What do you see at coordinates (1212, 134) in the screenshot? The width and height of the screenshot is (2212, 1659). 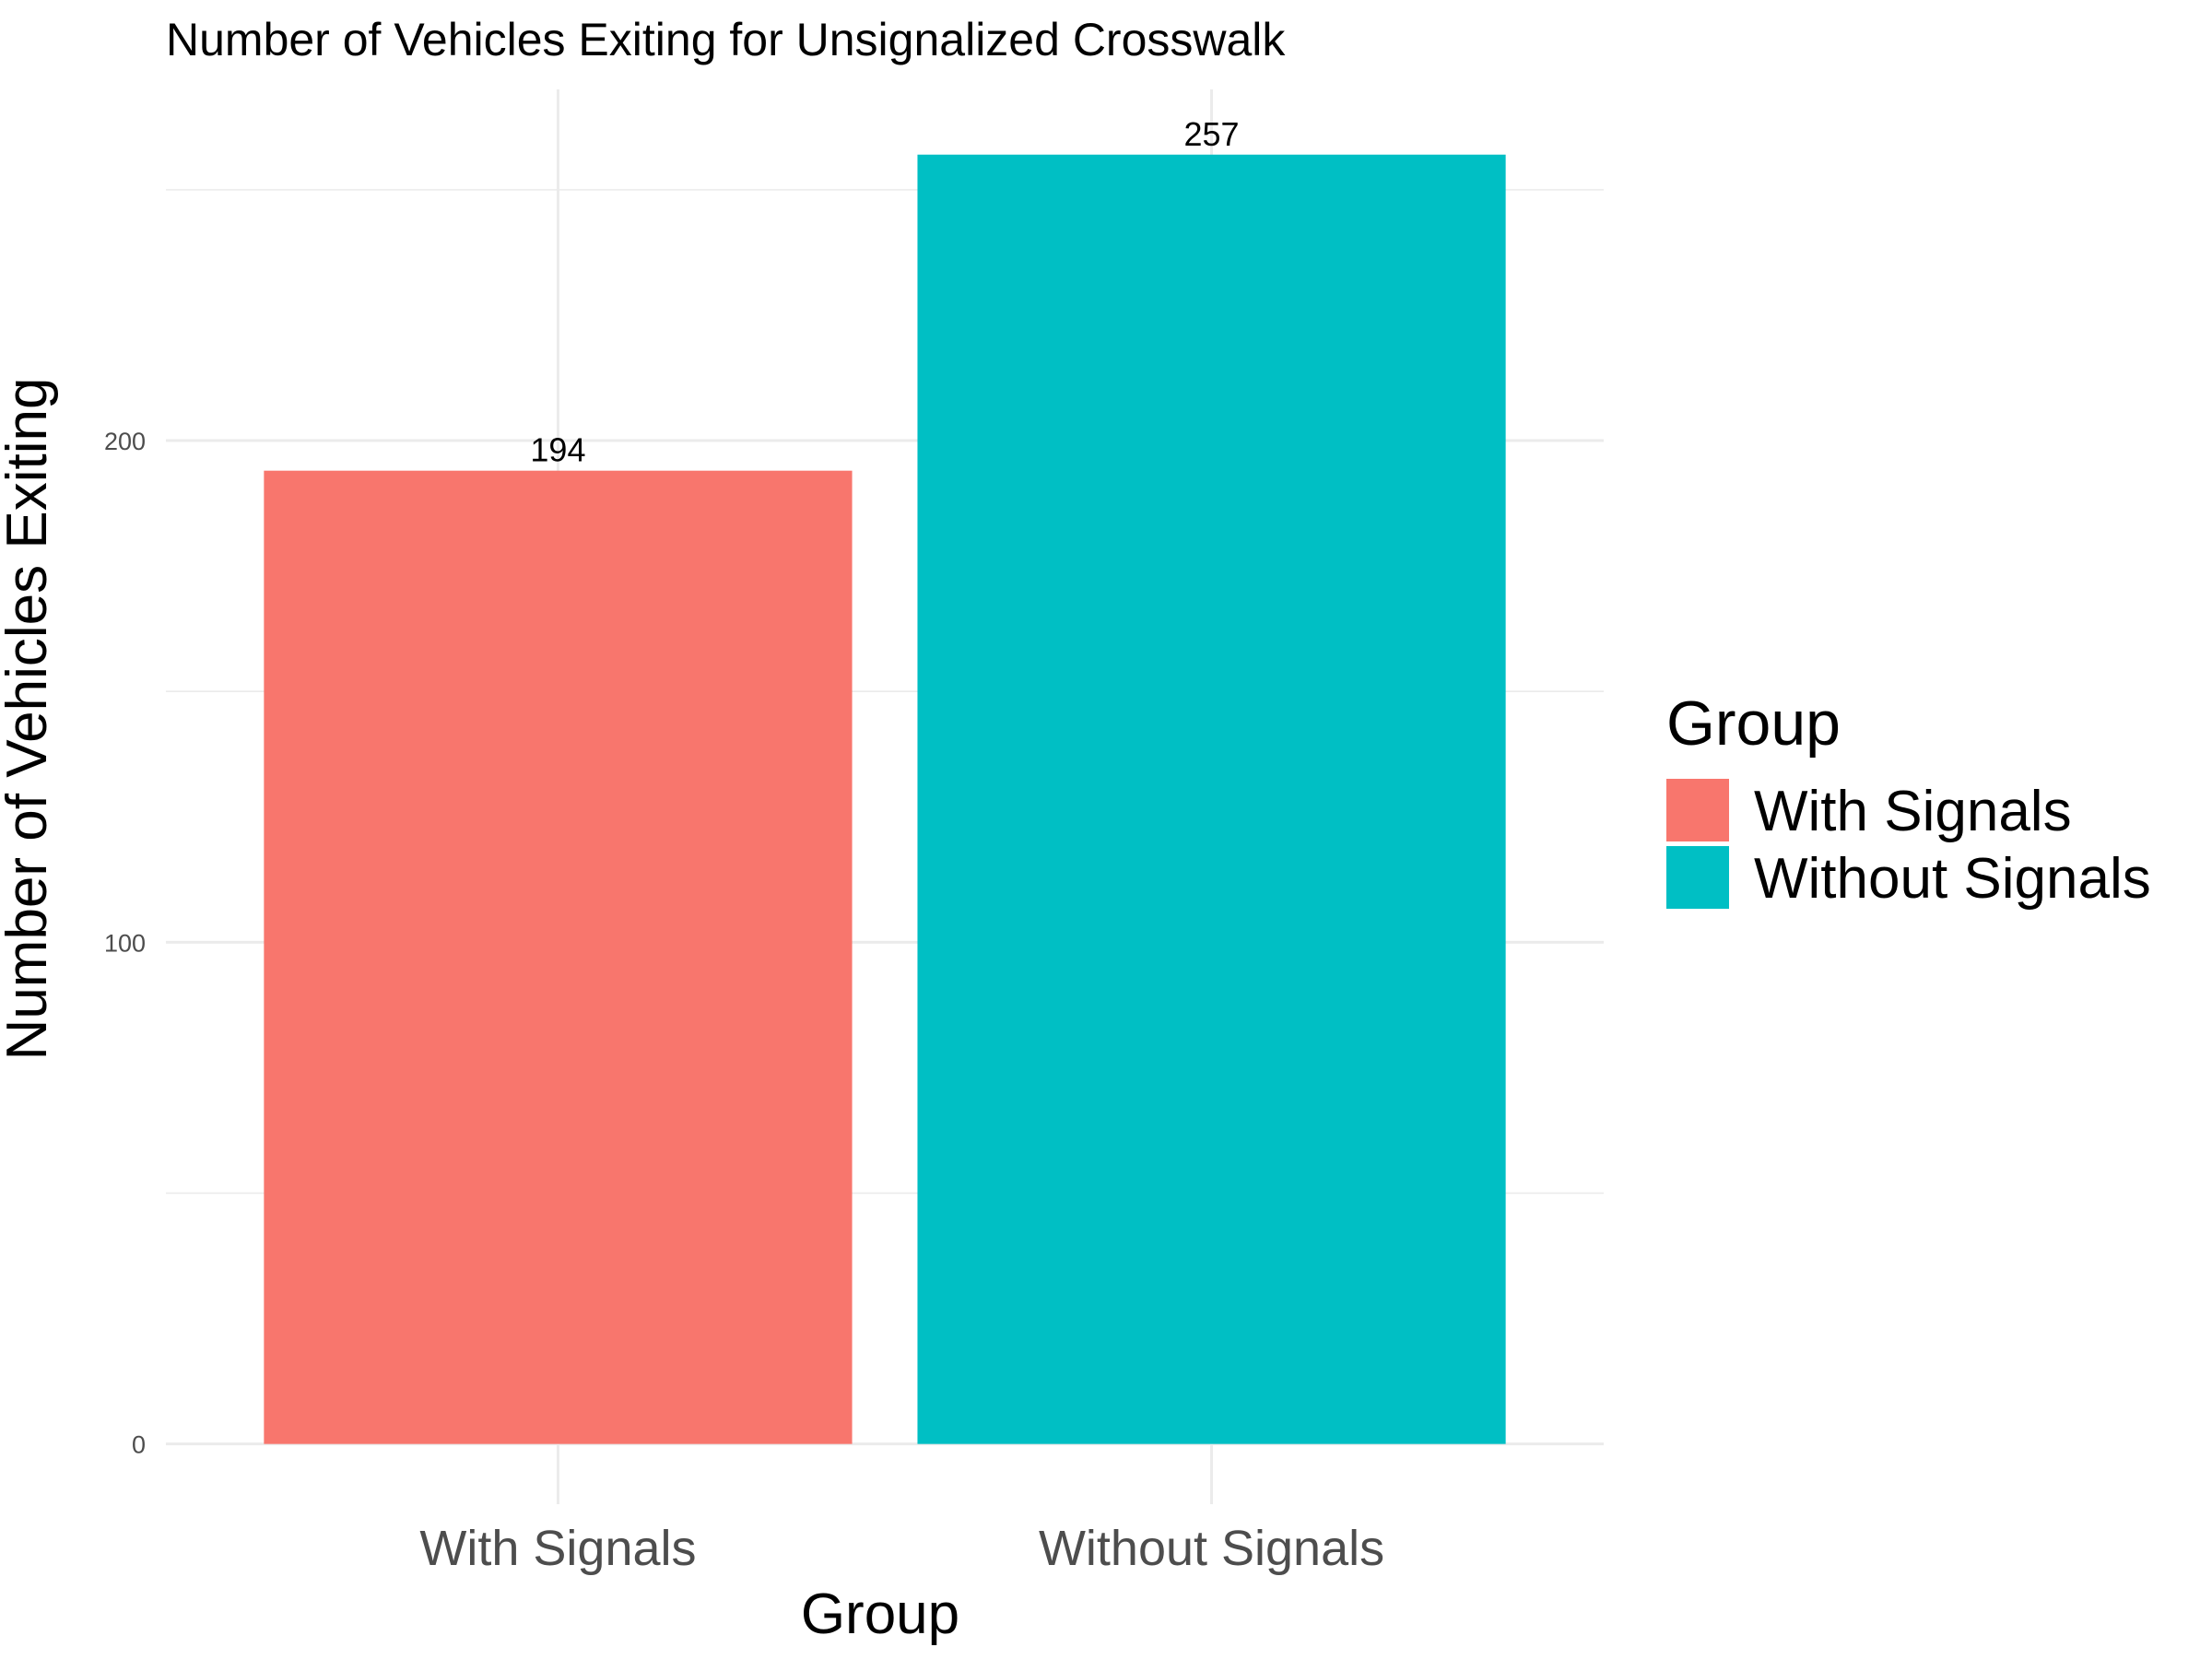 I see `data-label-1: 257` at bounding box center [1212, 134].